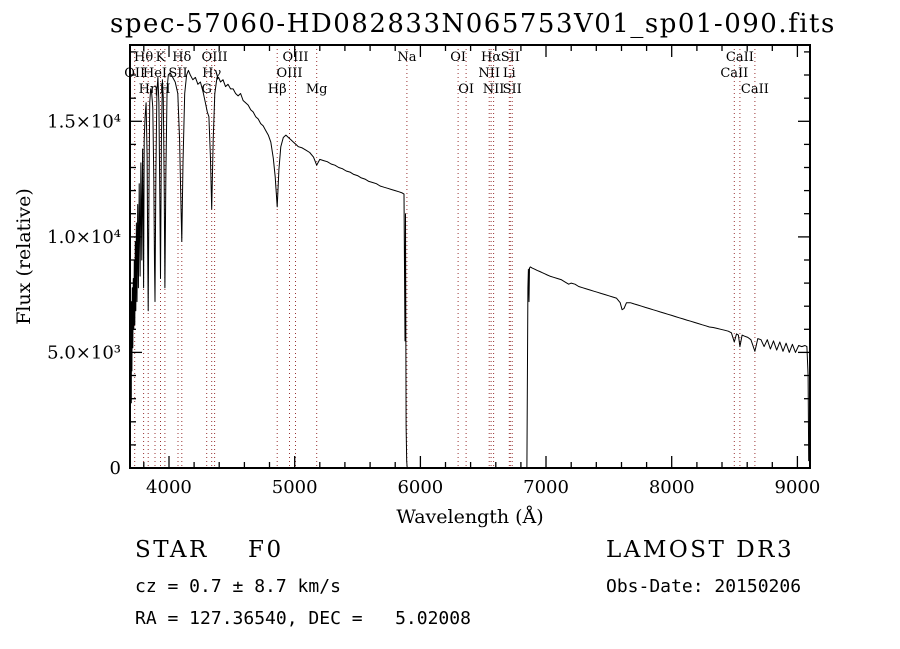  What do you see at coordinates (207, 89) in the screenshot?
I see `spectral-line-label: G` at bounding box center [207, 89].